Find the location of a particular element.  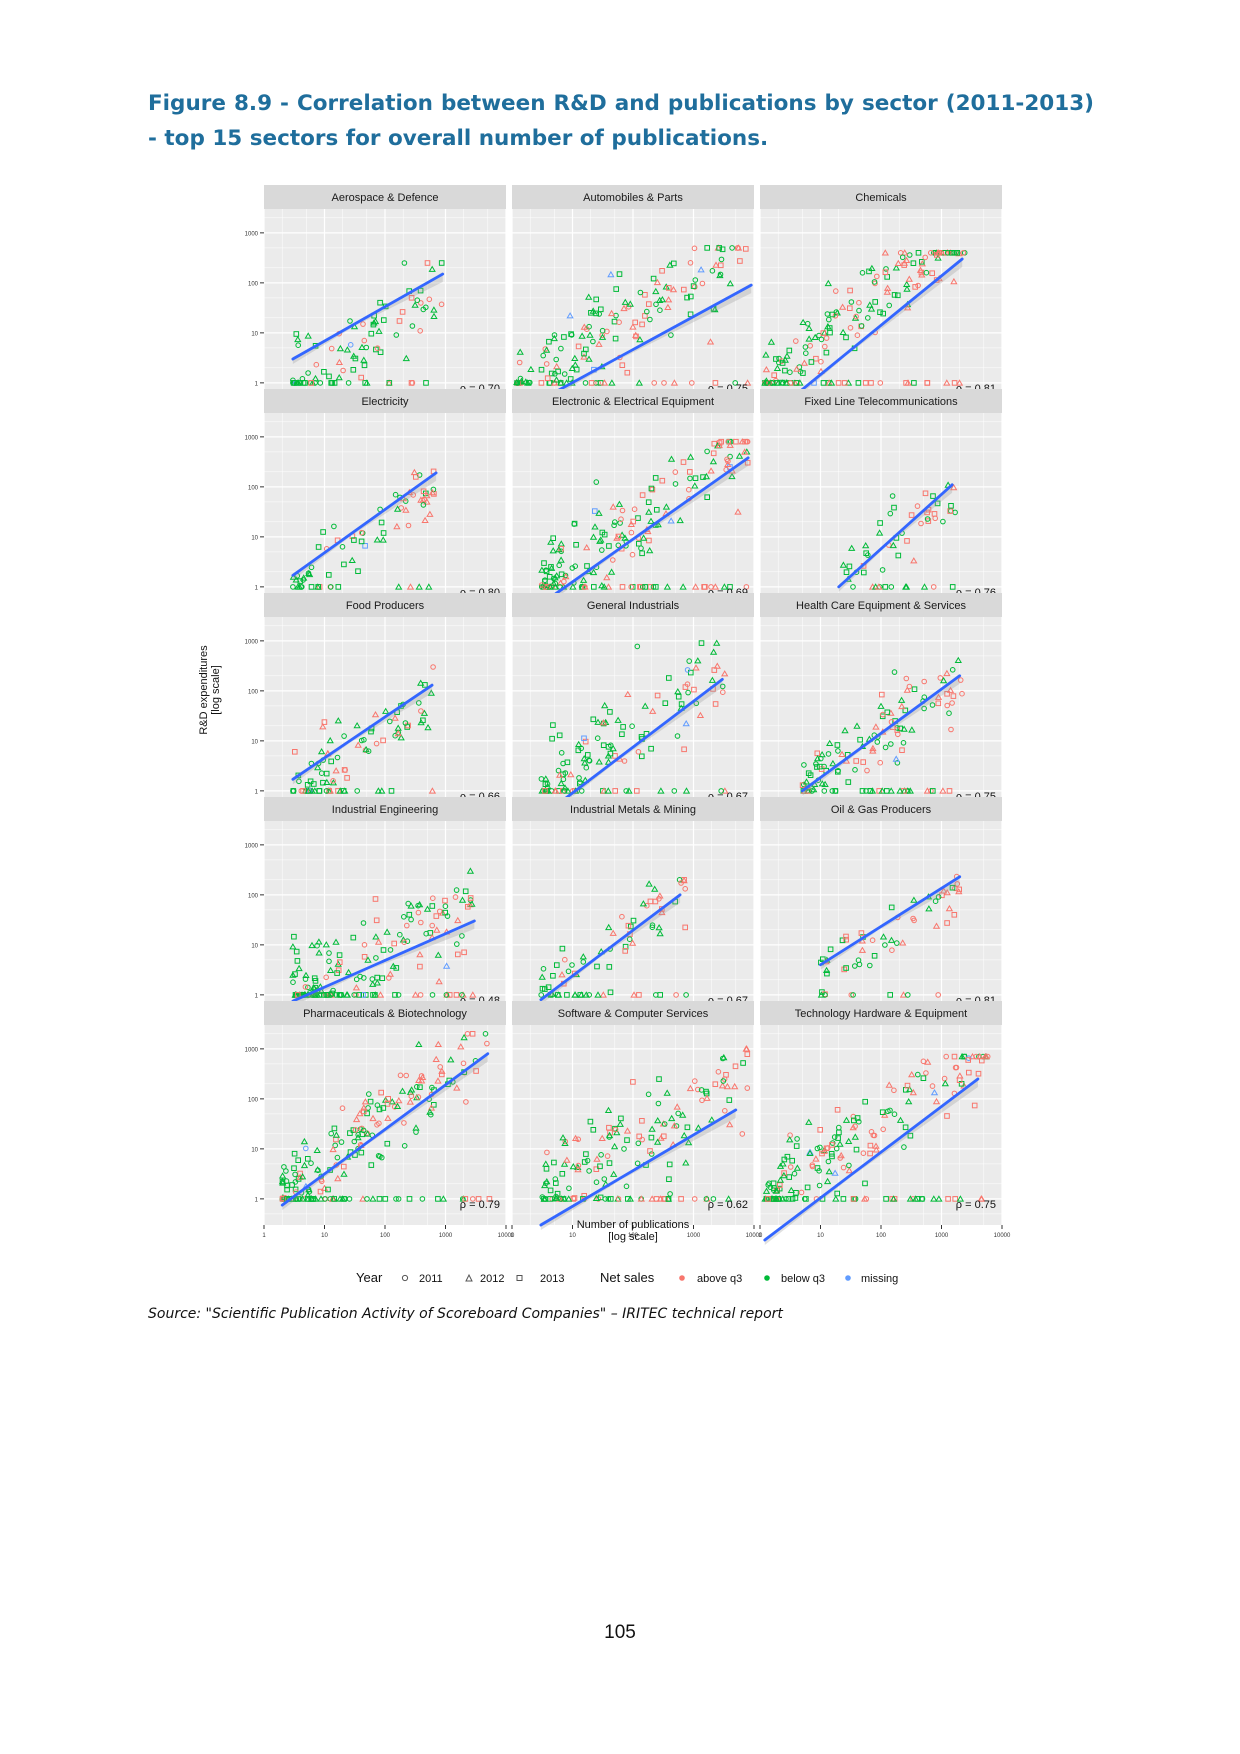

y-tick-label: 1000 is located at coordinates (252, 234).